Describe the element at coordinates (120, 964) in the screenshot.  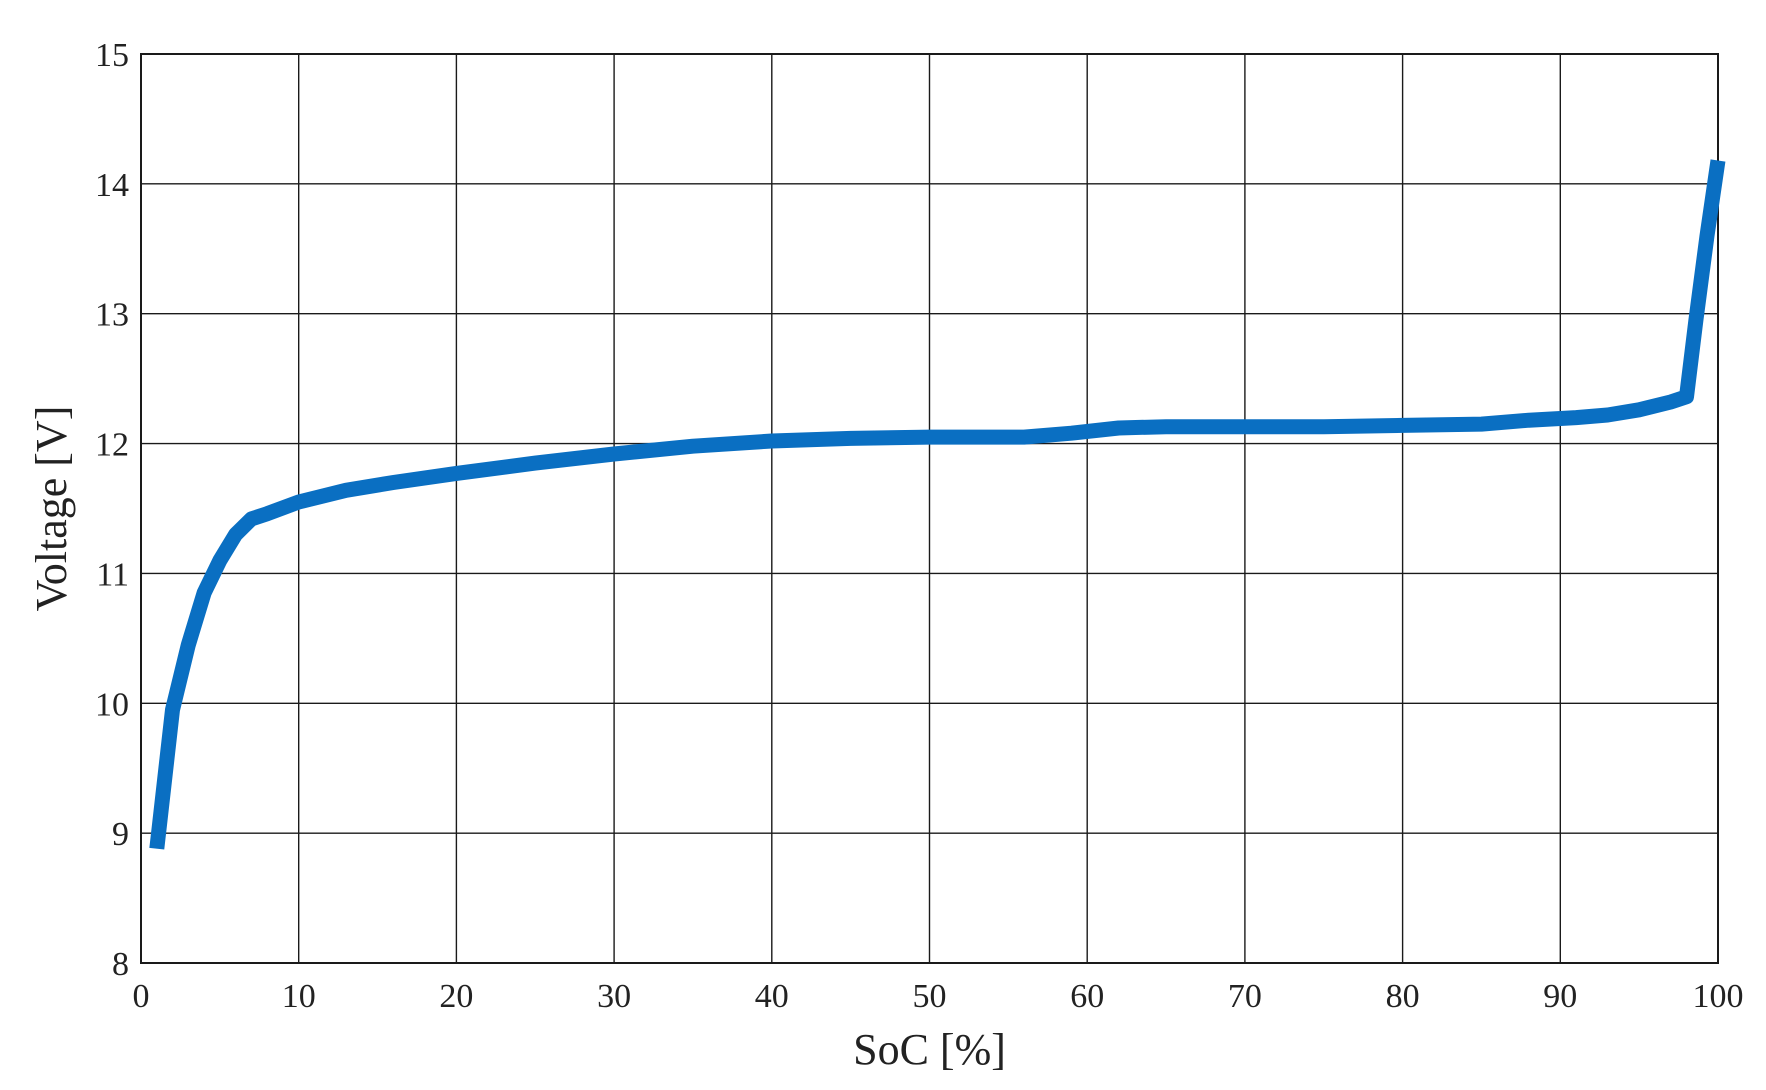
I see `y-tick-label: 8` at that location.